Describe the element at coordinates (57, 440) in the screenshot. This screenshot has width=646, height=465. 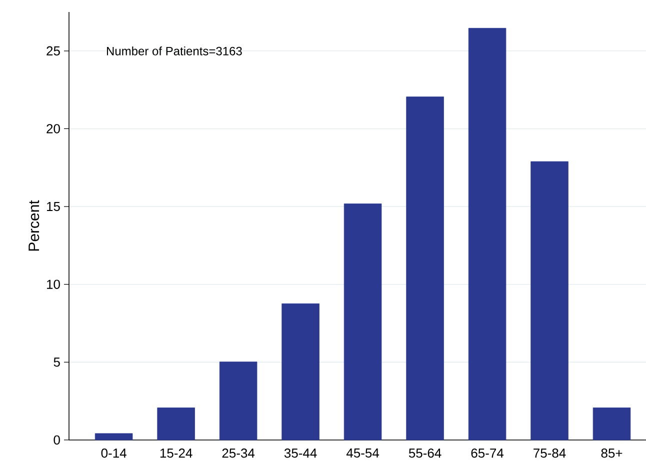
I see `y-tick-label: 0` at that location.